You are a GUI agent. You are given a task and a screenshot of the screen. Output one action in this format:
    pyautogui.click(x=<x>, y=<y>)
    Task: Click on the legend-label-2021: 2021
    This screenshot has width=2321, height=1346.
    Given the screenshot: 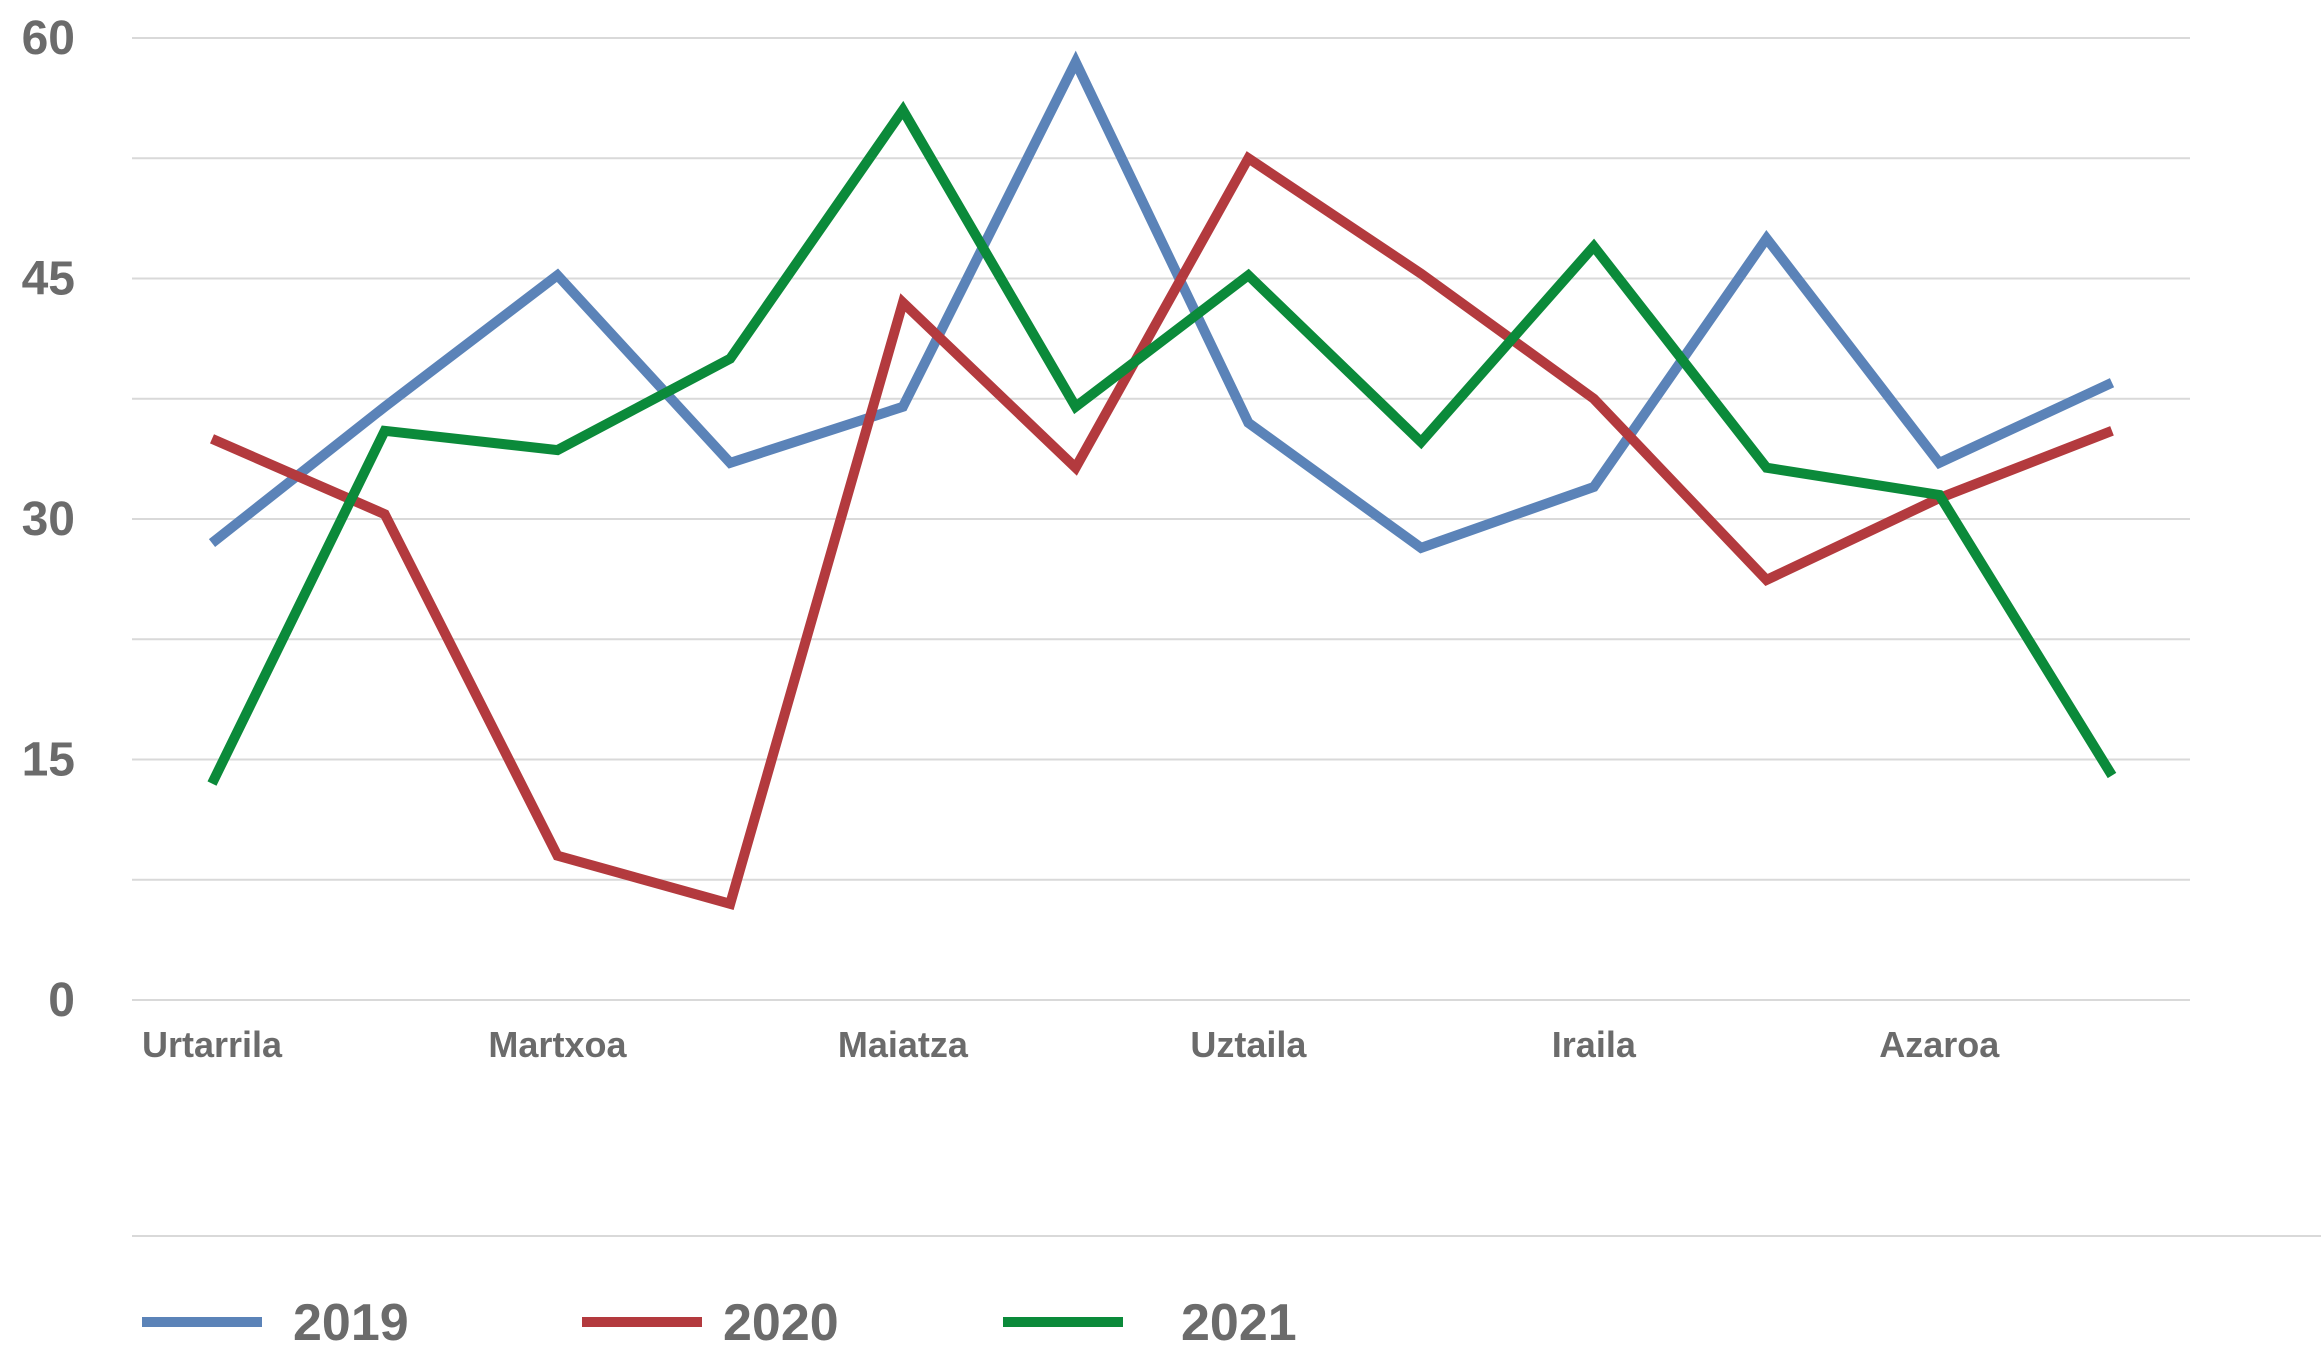 What is the action you would take?
    pyautogui.click(x=1239, y=1320)
    